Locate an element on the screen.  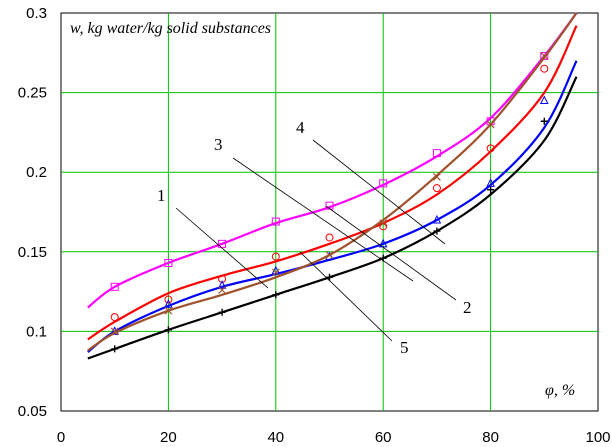
curve-label-3: 3 is located at coordinates (218, 144).